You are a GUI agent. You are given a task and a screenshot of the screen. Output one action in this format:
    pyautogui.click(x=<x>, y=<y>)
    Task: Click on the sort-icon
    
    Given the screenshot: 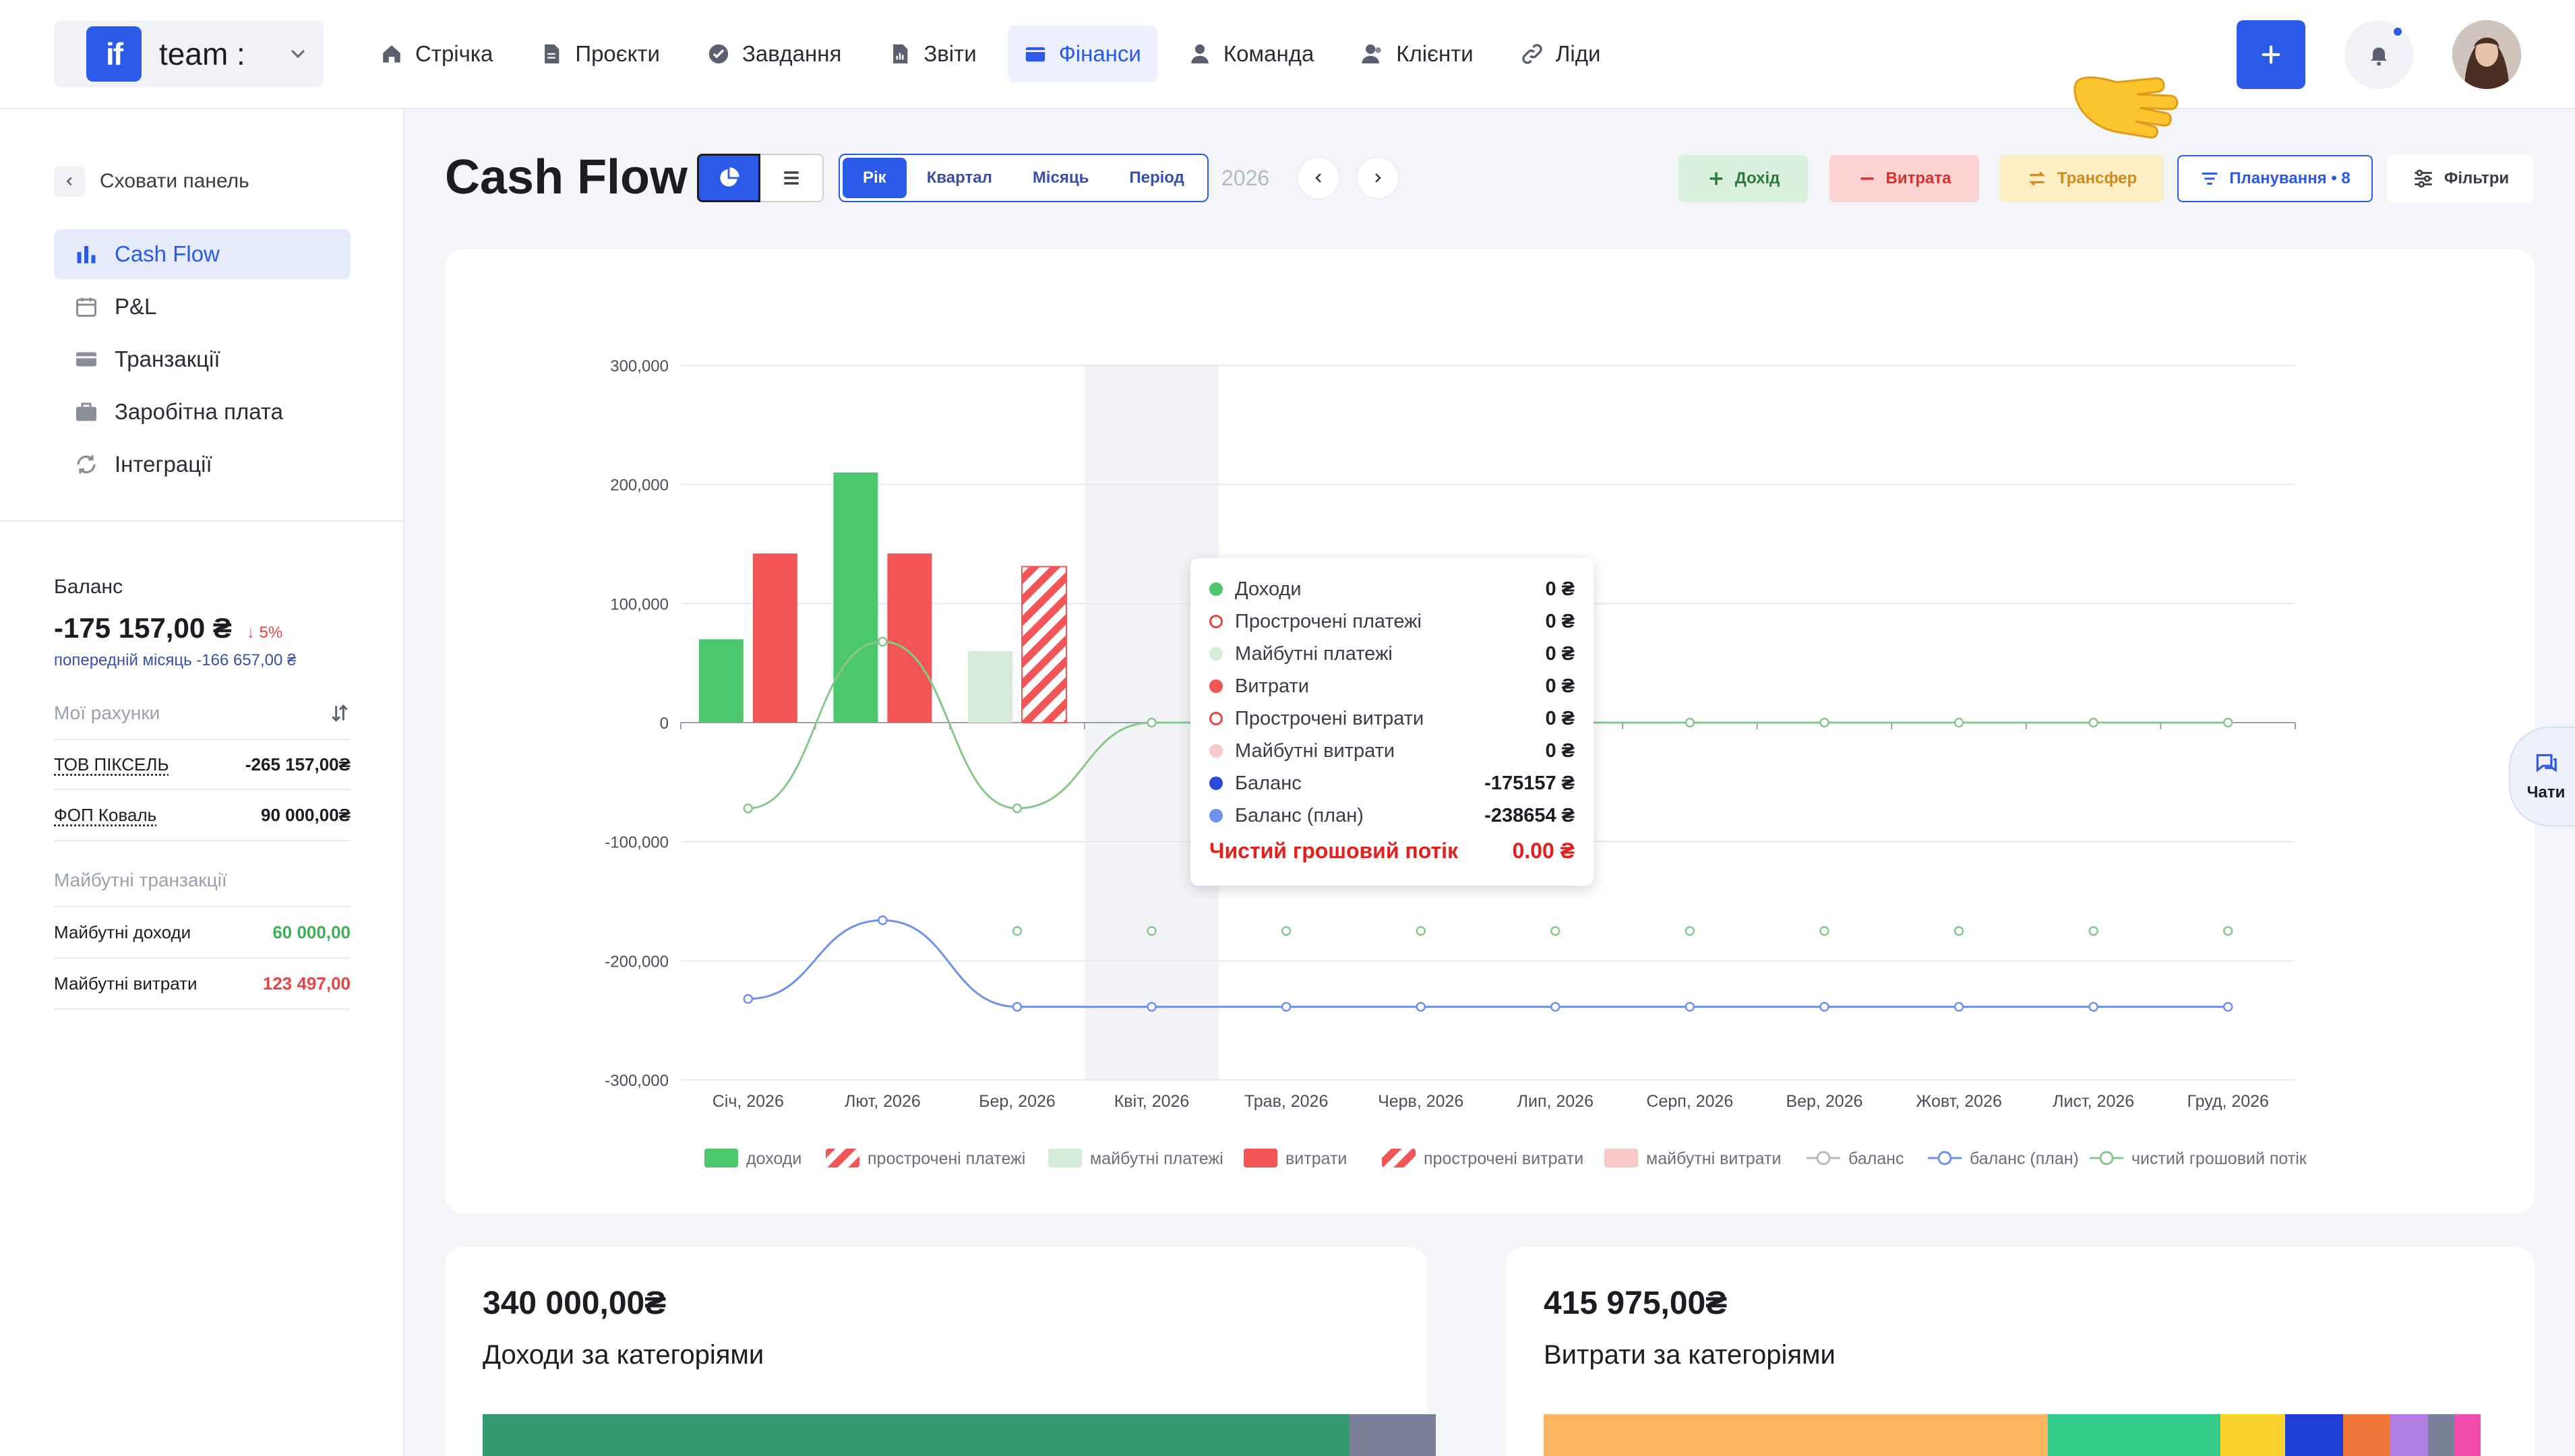 What is the action you would take?
    pyautogui.click(x=340, y=713)
    